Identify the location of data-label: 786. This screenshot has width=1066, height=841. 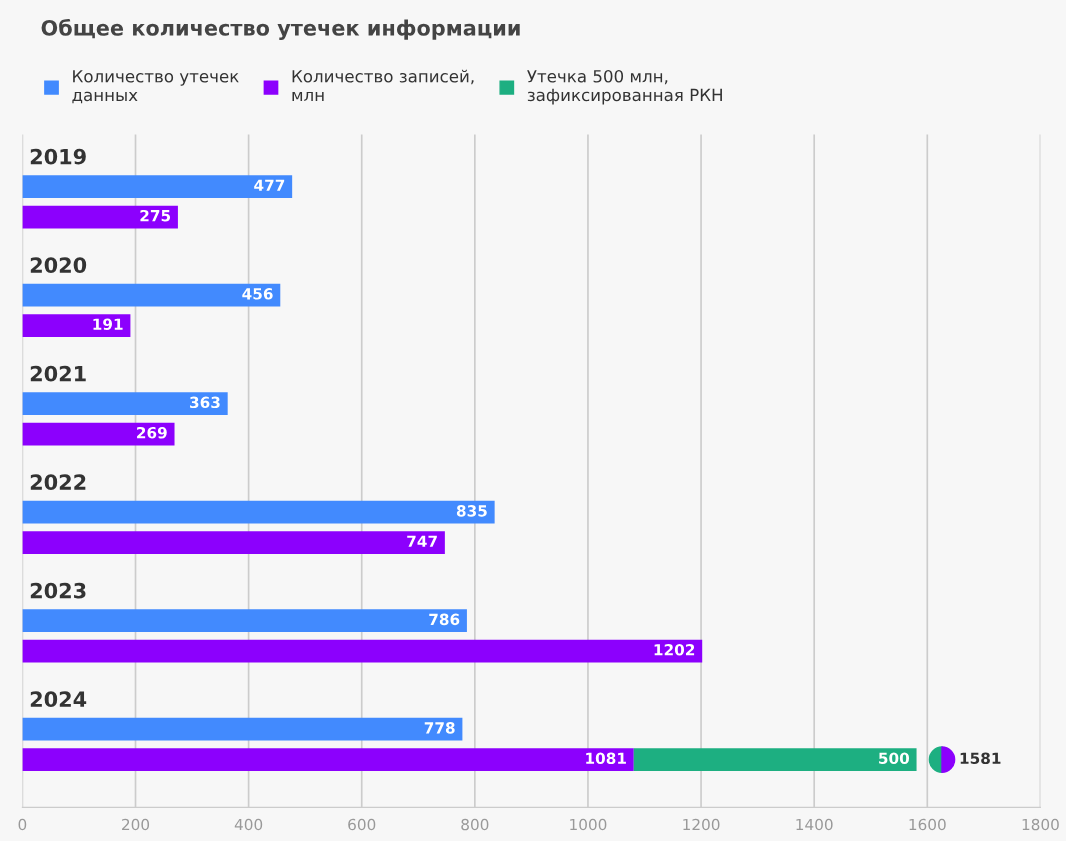
(444, 619).